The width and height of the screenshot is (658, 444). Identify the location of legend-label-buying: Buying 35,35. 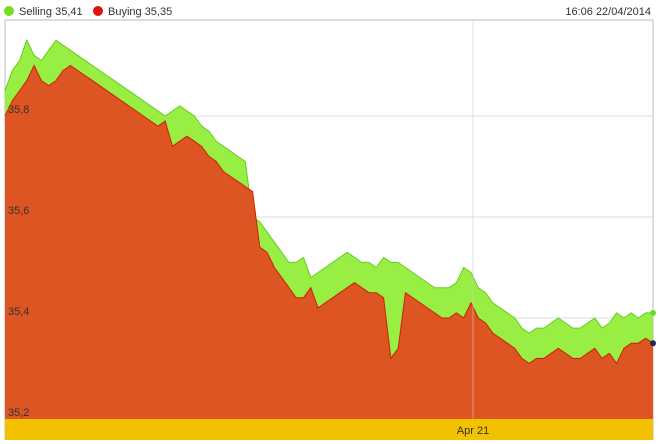
(140, 12).